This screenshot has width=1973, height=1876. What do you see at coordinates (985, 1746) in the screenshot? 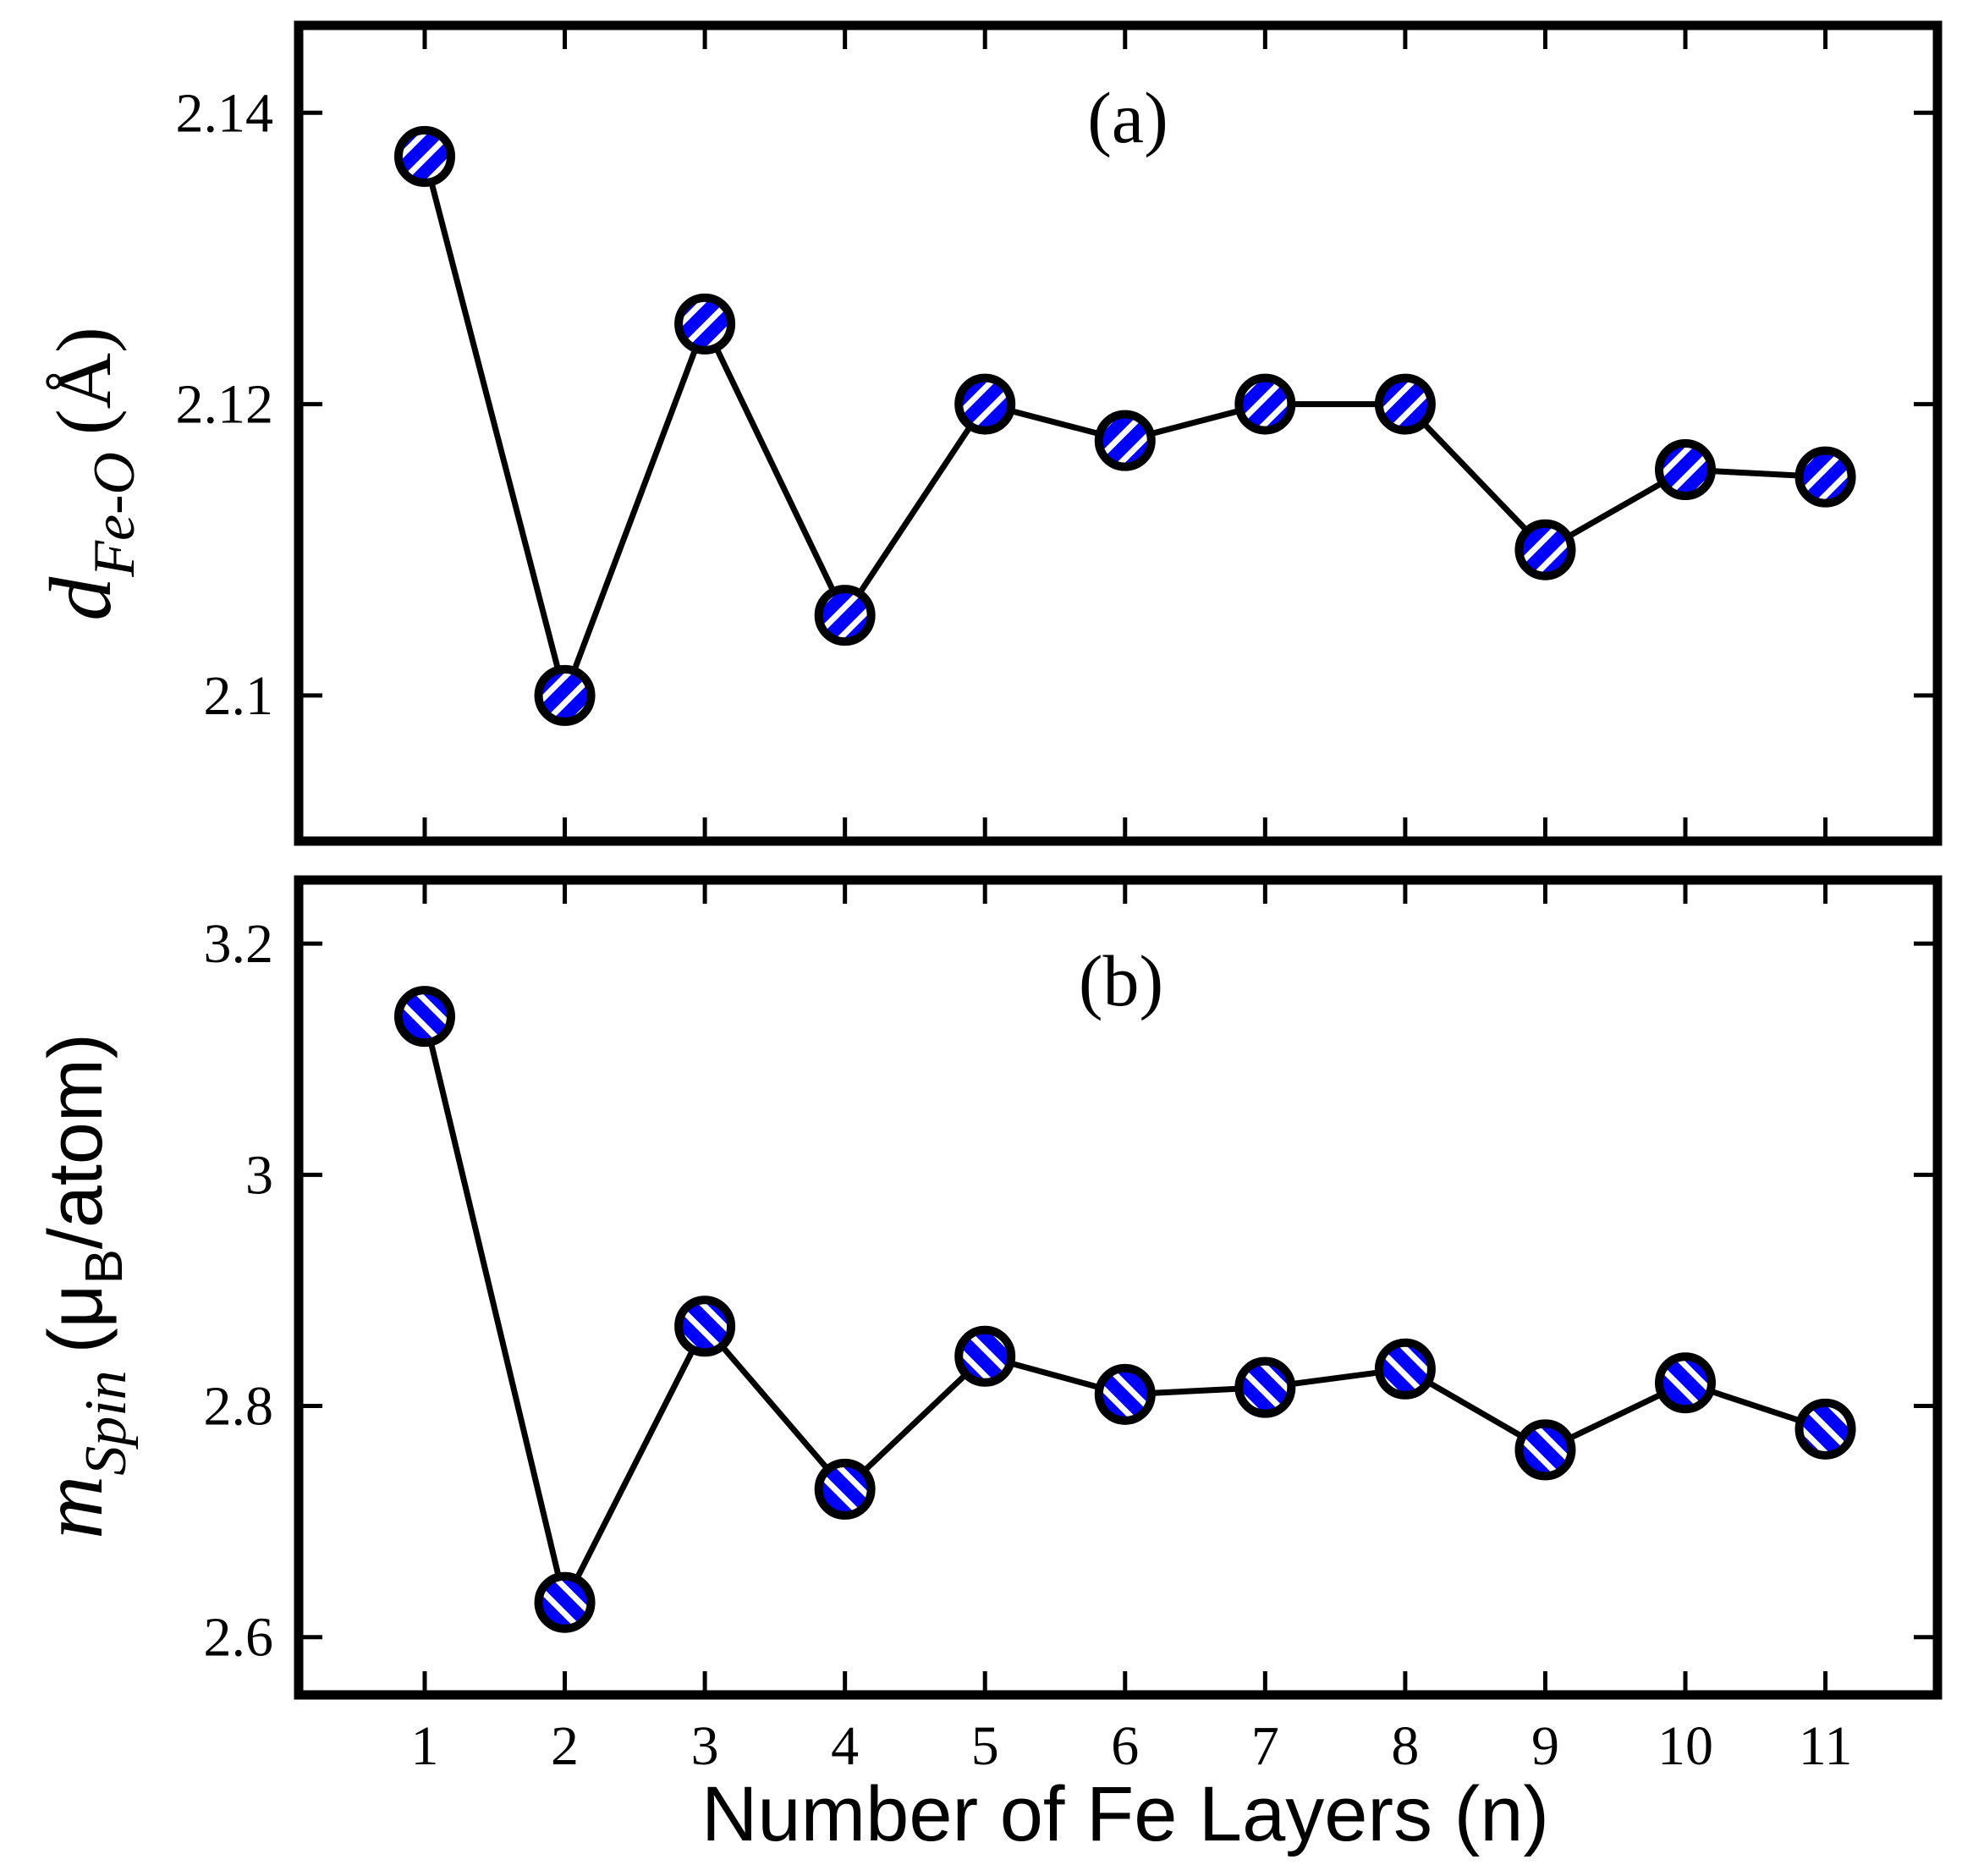
I see `x-tick-label: 5` at bounding box center [985, 1746].